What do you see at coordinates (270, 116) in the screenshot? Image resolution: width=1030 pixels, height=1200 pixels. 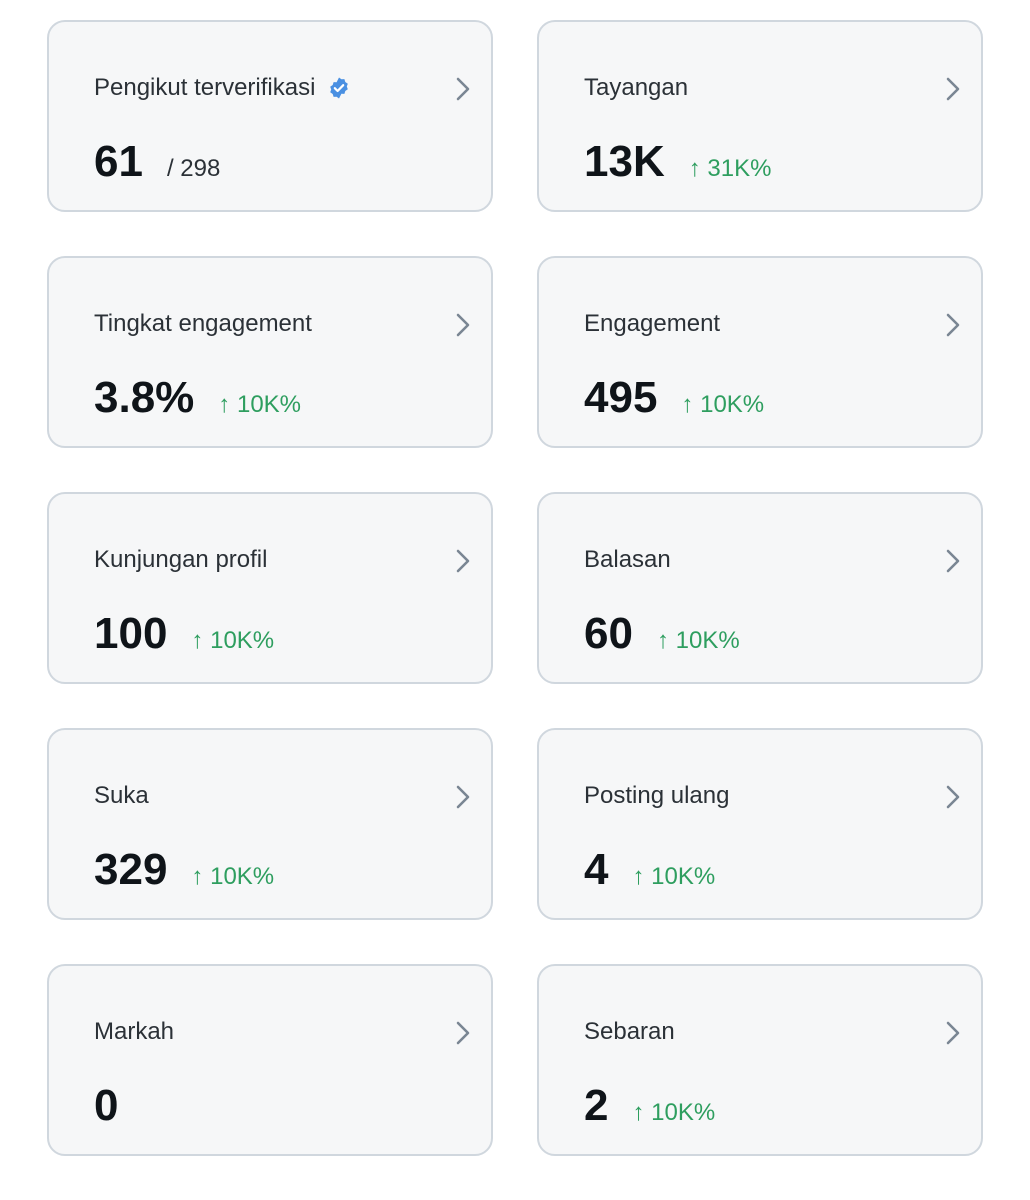 I see `metric-card-verified-followers: Pengikut terverifikasi 61 / 298` at bounding box center [270, 116].